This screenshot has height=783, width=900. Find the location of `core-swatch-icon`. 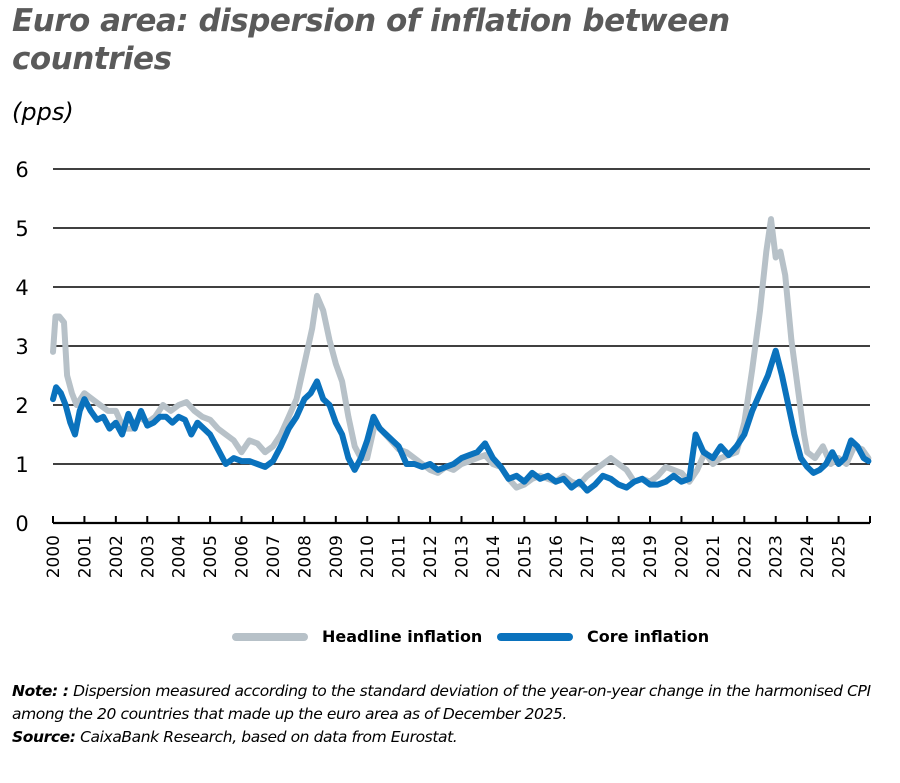

core-swatch-icon is located at coordinates (535, 636).